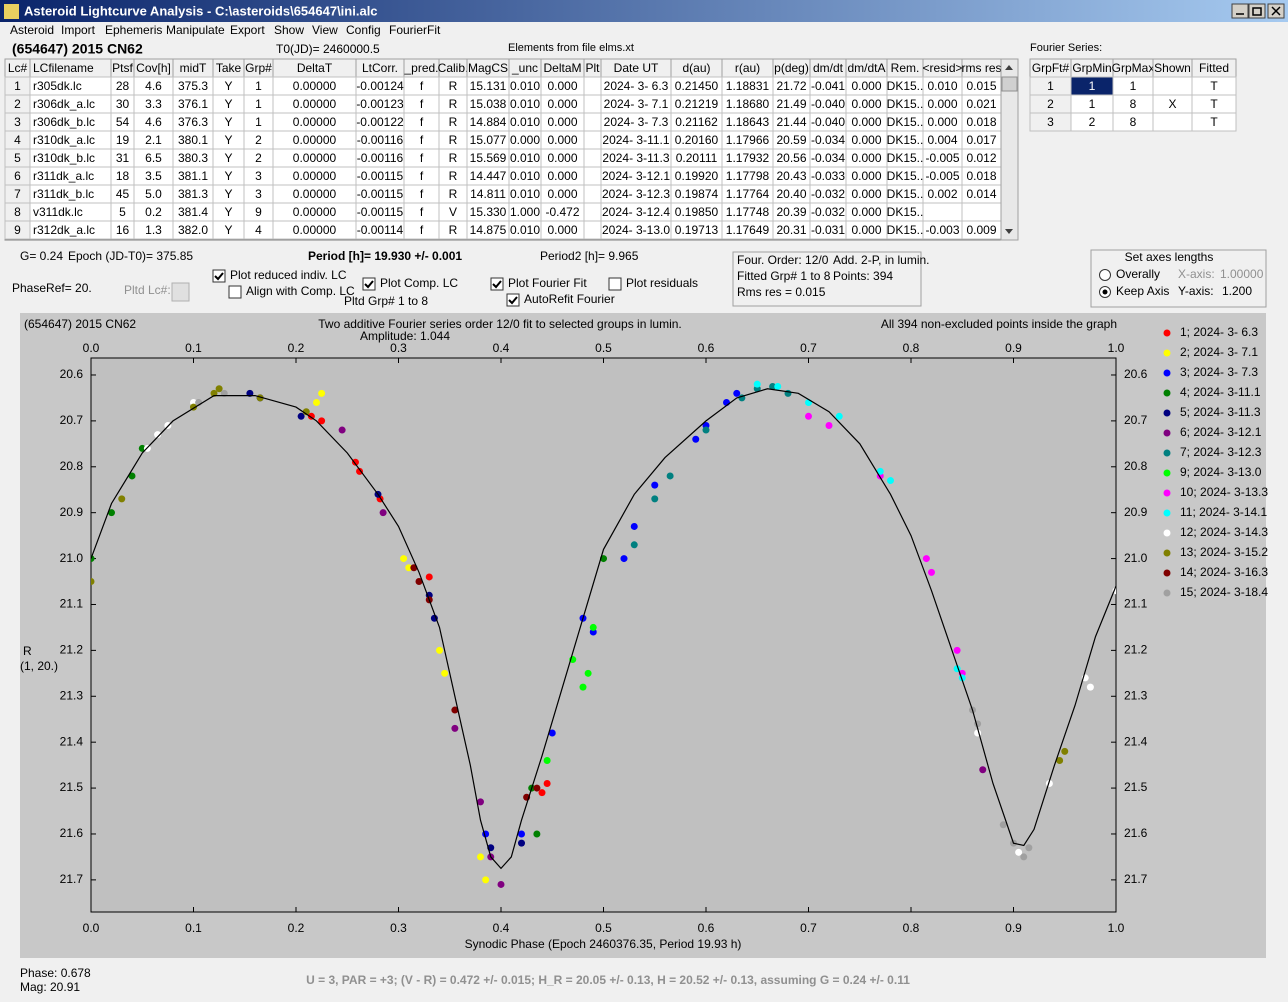  What do you see at coordinates (525, 212) in the screenshot?
I see `table-cell: 1.000` at bounding box center [525, 212].